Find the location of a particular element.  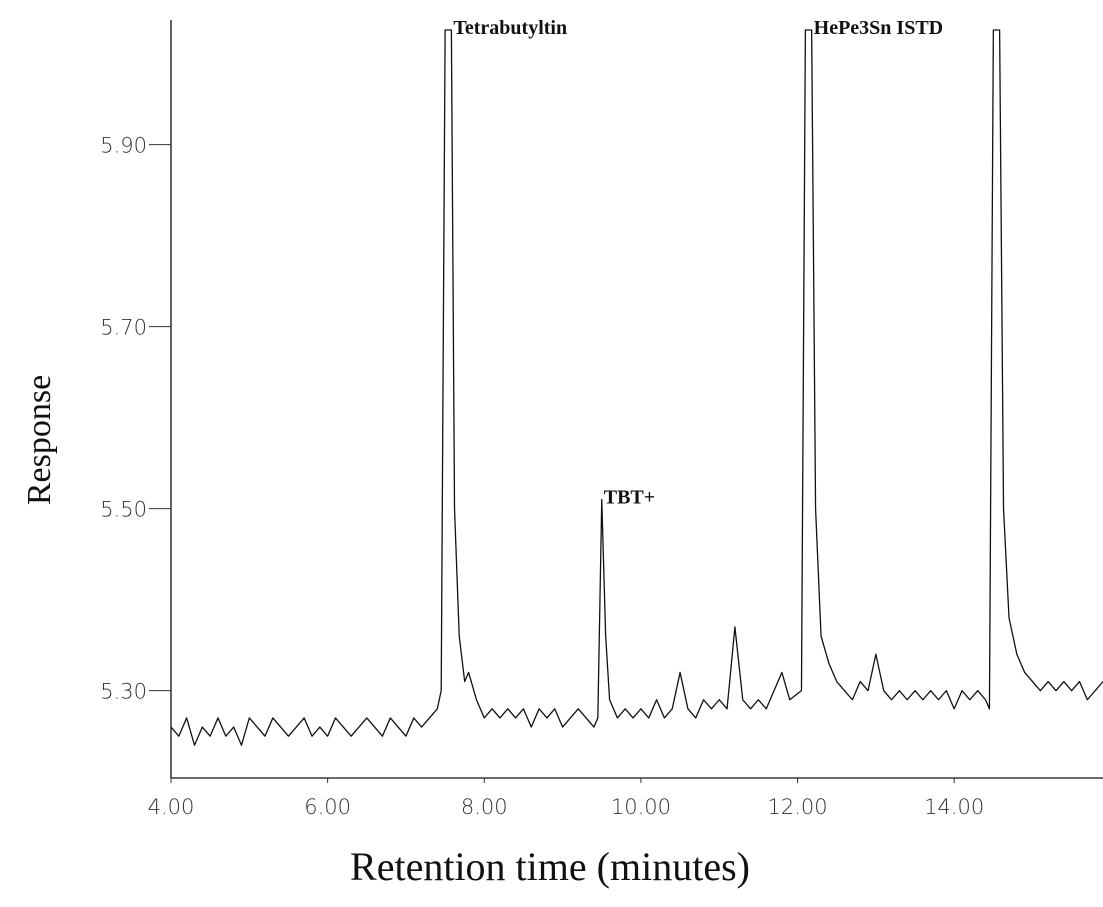

x-tick-label: 4.00 is located at coordinates (171, 807).